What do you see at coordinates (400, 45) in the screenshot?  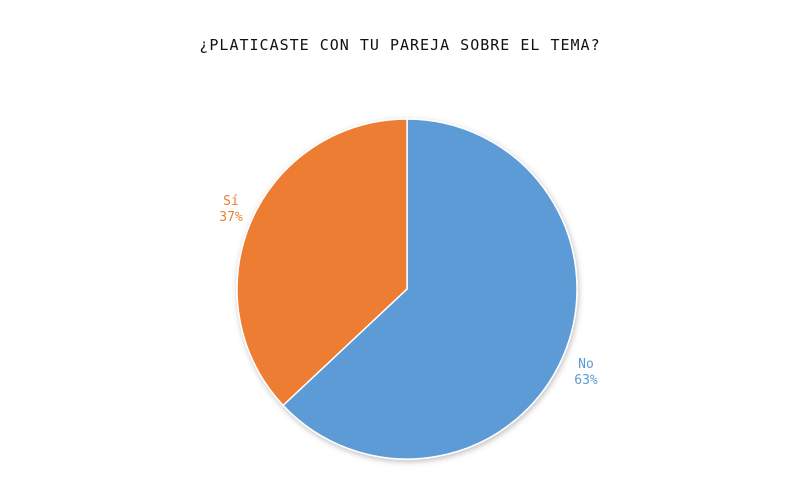 I see `chart-title: ¿PLATICASTE CON TU PAREJA SOBRE EL TEMA?` at bounding box center [400, 45].